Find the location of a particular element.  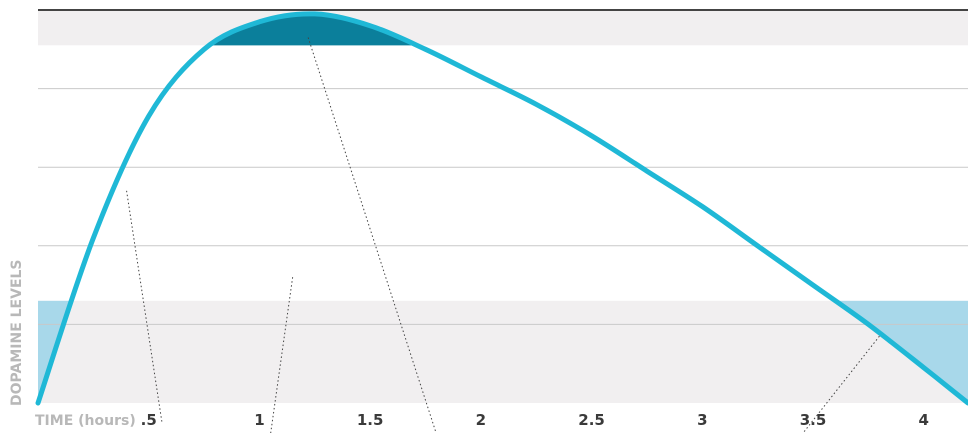

x-tick-label: 3.5 is located at coordinates (813, 420).